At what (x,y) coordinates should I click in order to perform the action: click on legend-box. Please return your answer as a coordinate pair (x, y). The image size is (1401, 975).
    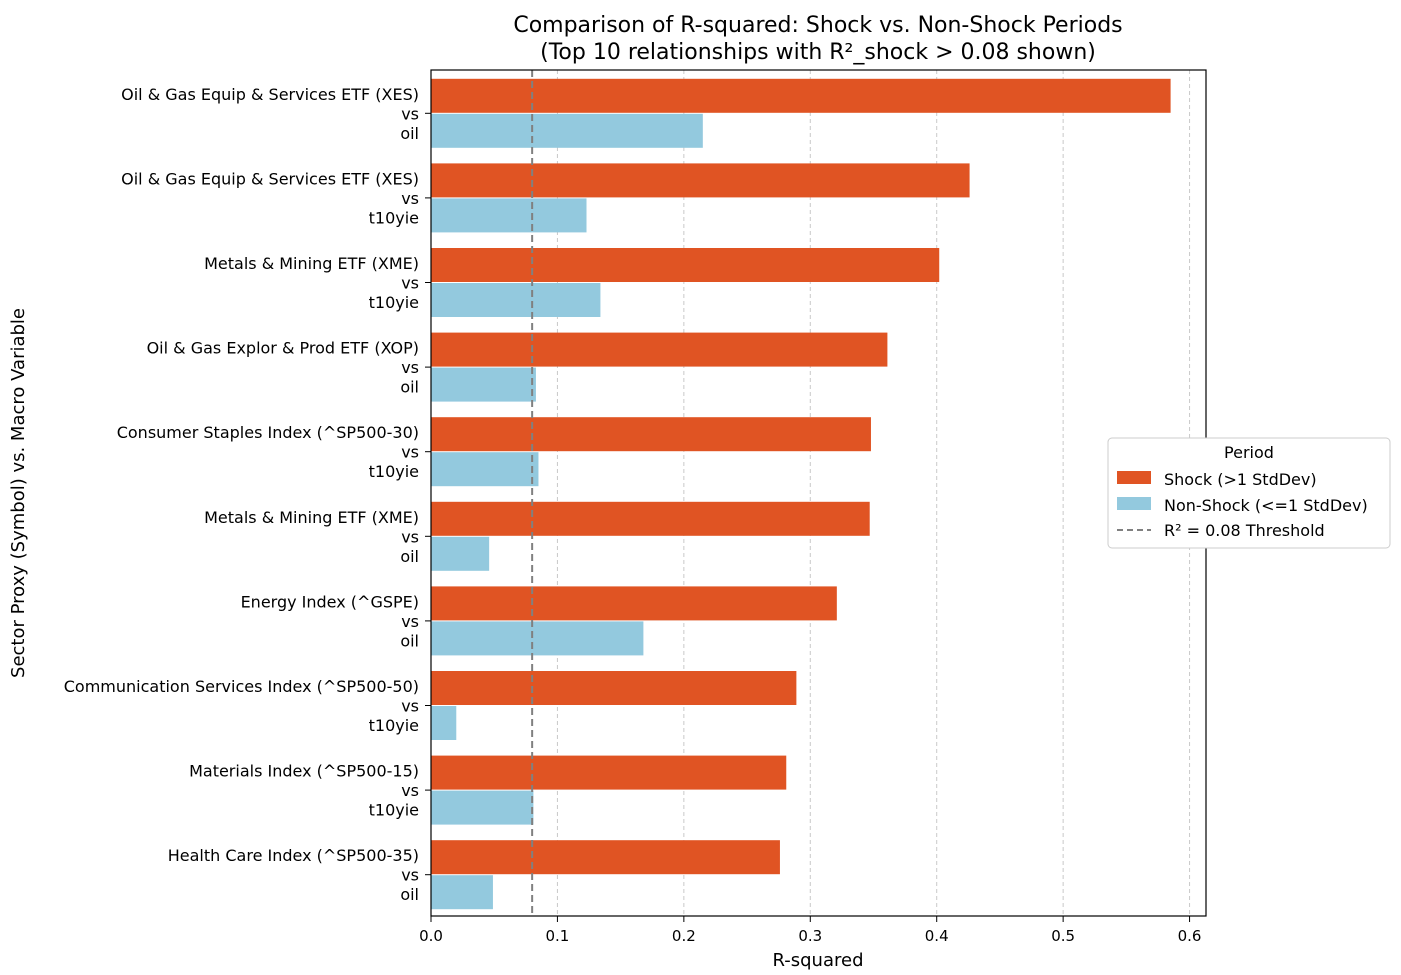
    Looking at the image, I should click on (1249, 493).